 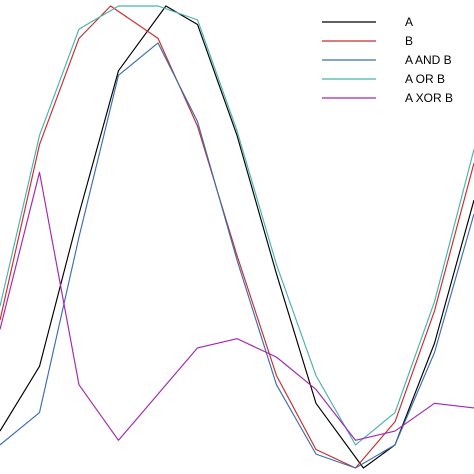 What do you see at coordinates (428, 60) in the screenshot?
I see `legend-label-a-and-b: A AND B` at bounding box center [428, 60].